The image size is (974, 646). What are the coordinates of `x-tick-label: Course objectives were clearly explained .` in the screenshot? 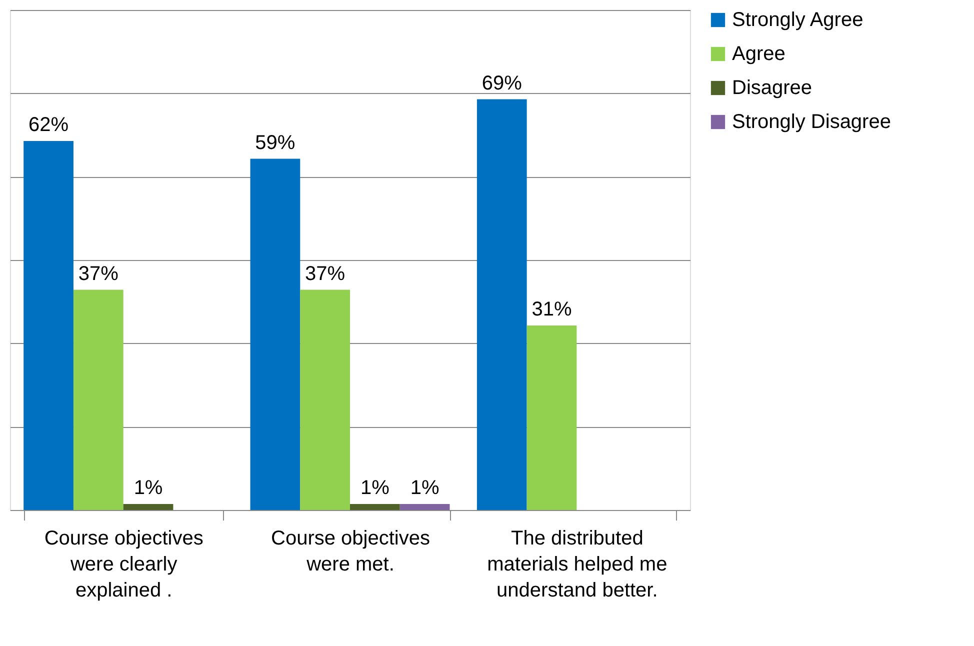 It's located at (124, 565).